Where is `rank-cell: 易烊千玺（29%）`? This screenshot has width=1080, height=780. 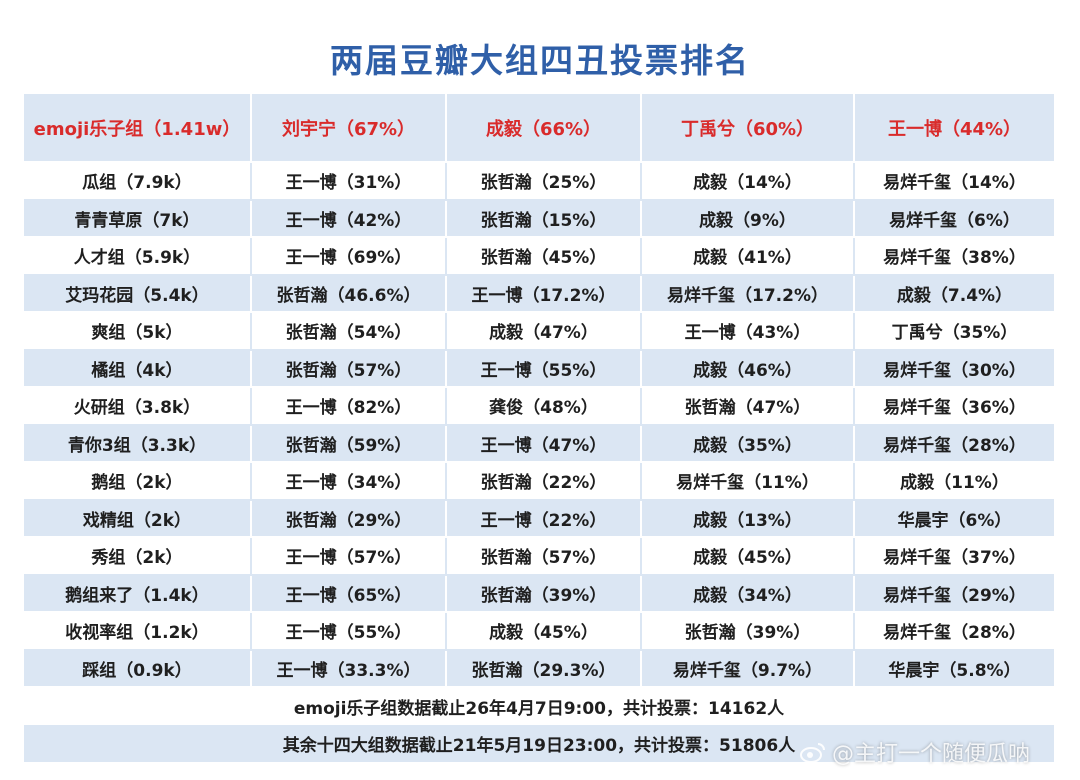
rank-cell: 易烊千玺（29%） is located at coordinates (954, 594).